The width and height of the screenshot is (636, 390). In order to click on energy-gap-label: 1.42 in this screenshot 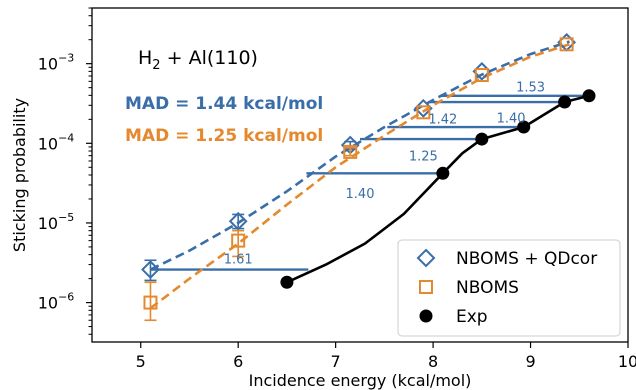, I will do `click(442, 119)`.